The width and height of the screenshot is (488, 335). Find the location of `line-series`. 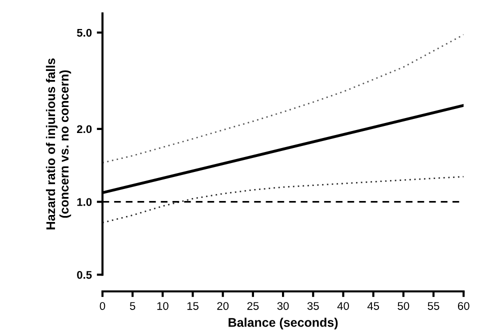

line-series is located at coordinates (283, 200).